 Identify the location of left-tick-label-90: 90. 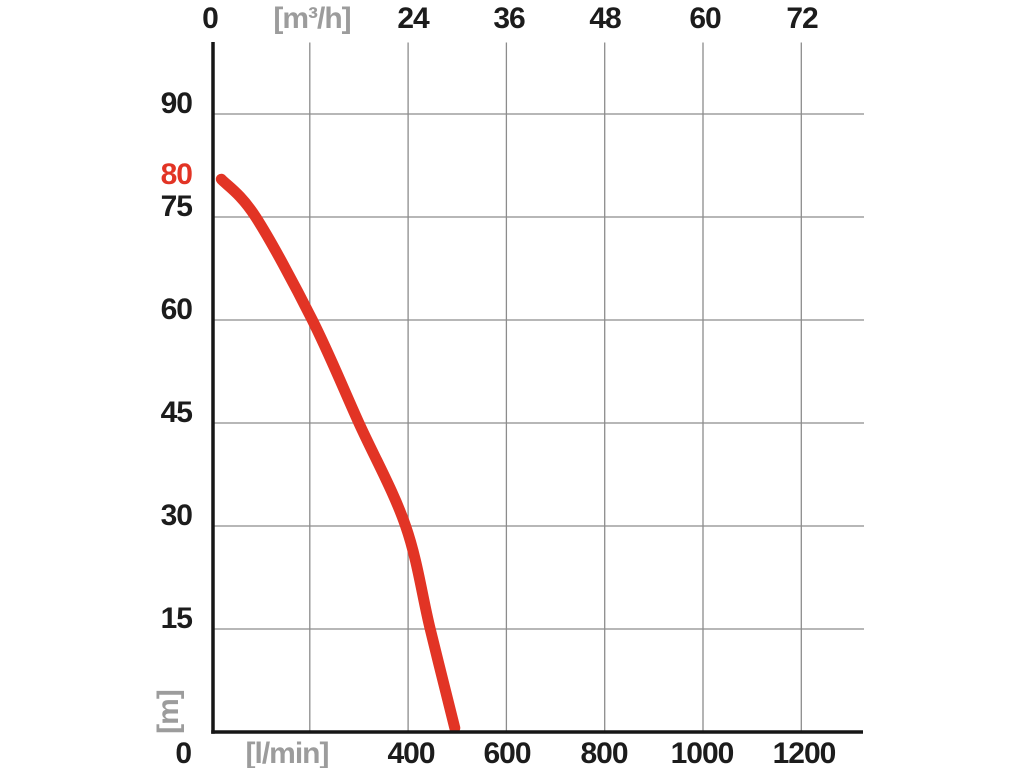
(177, 103).